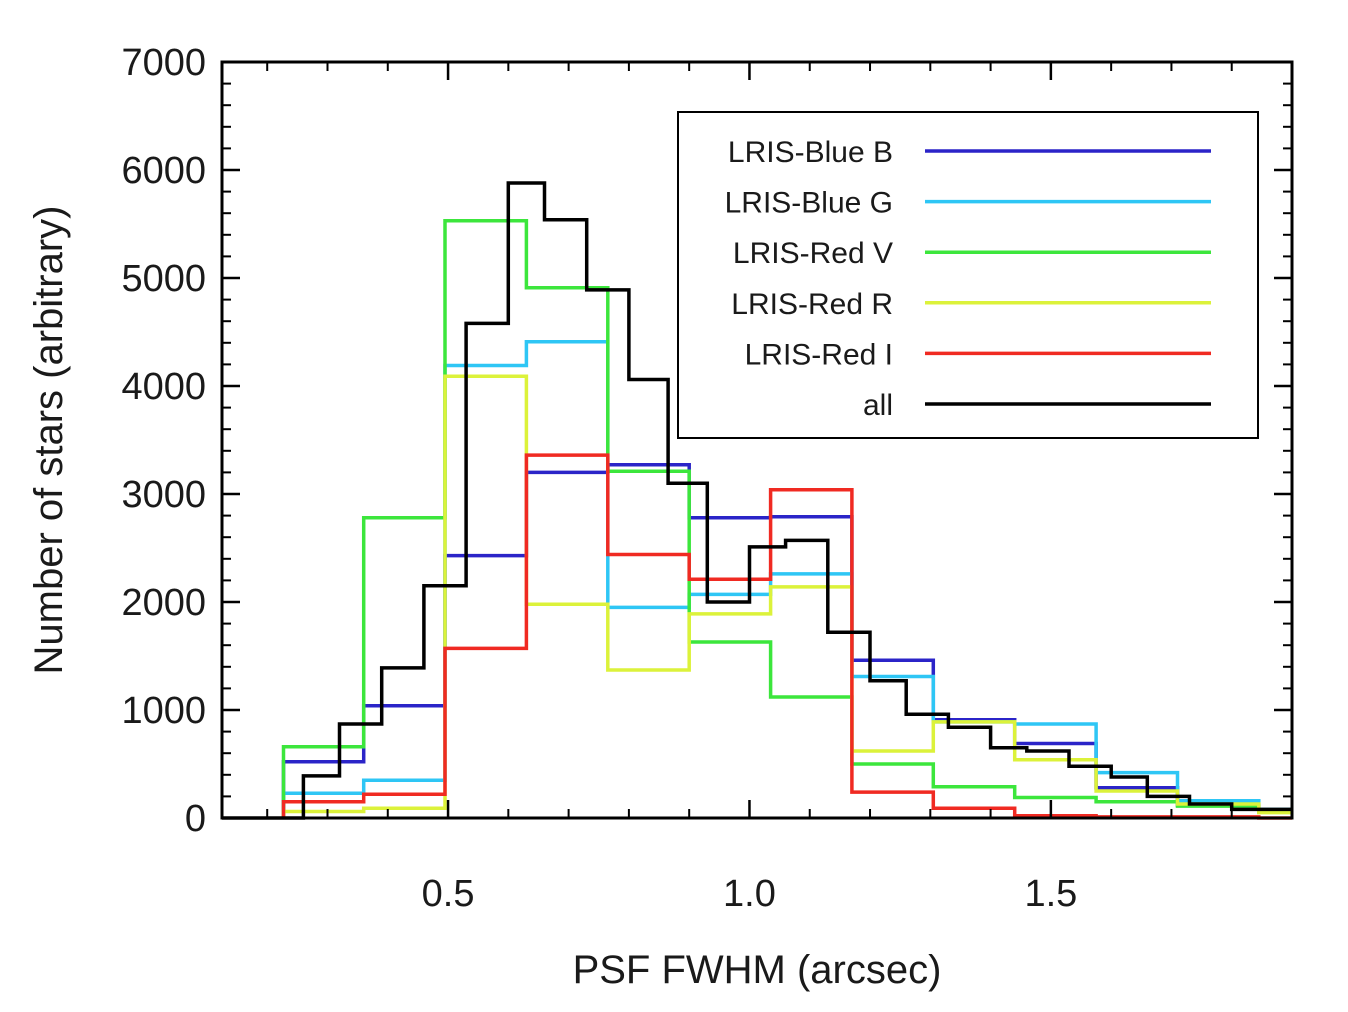 The height and width of the screenshot is (1012, 1348). Describe the element at coordinates (163, 63) in the screenshot. I see `y-tick-label: 7000` at that location.